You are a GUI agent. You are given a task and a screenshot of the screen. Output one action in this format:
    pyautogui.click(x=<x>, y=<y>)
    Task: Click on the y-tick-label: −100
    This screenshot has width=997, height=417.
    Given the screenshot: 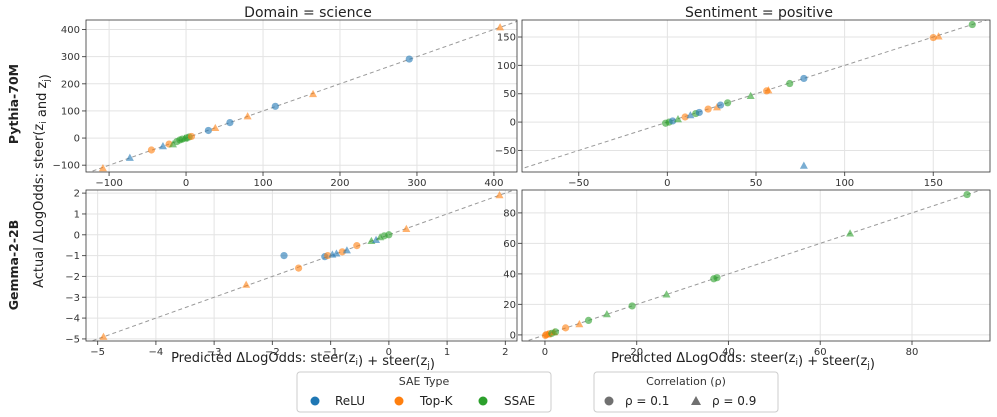 What is the action you would take?
    pyautogui.click(x=66, y=166)
    